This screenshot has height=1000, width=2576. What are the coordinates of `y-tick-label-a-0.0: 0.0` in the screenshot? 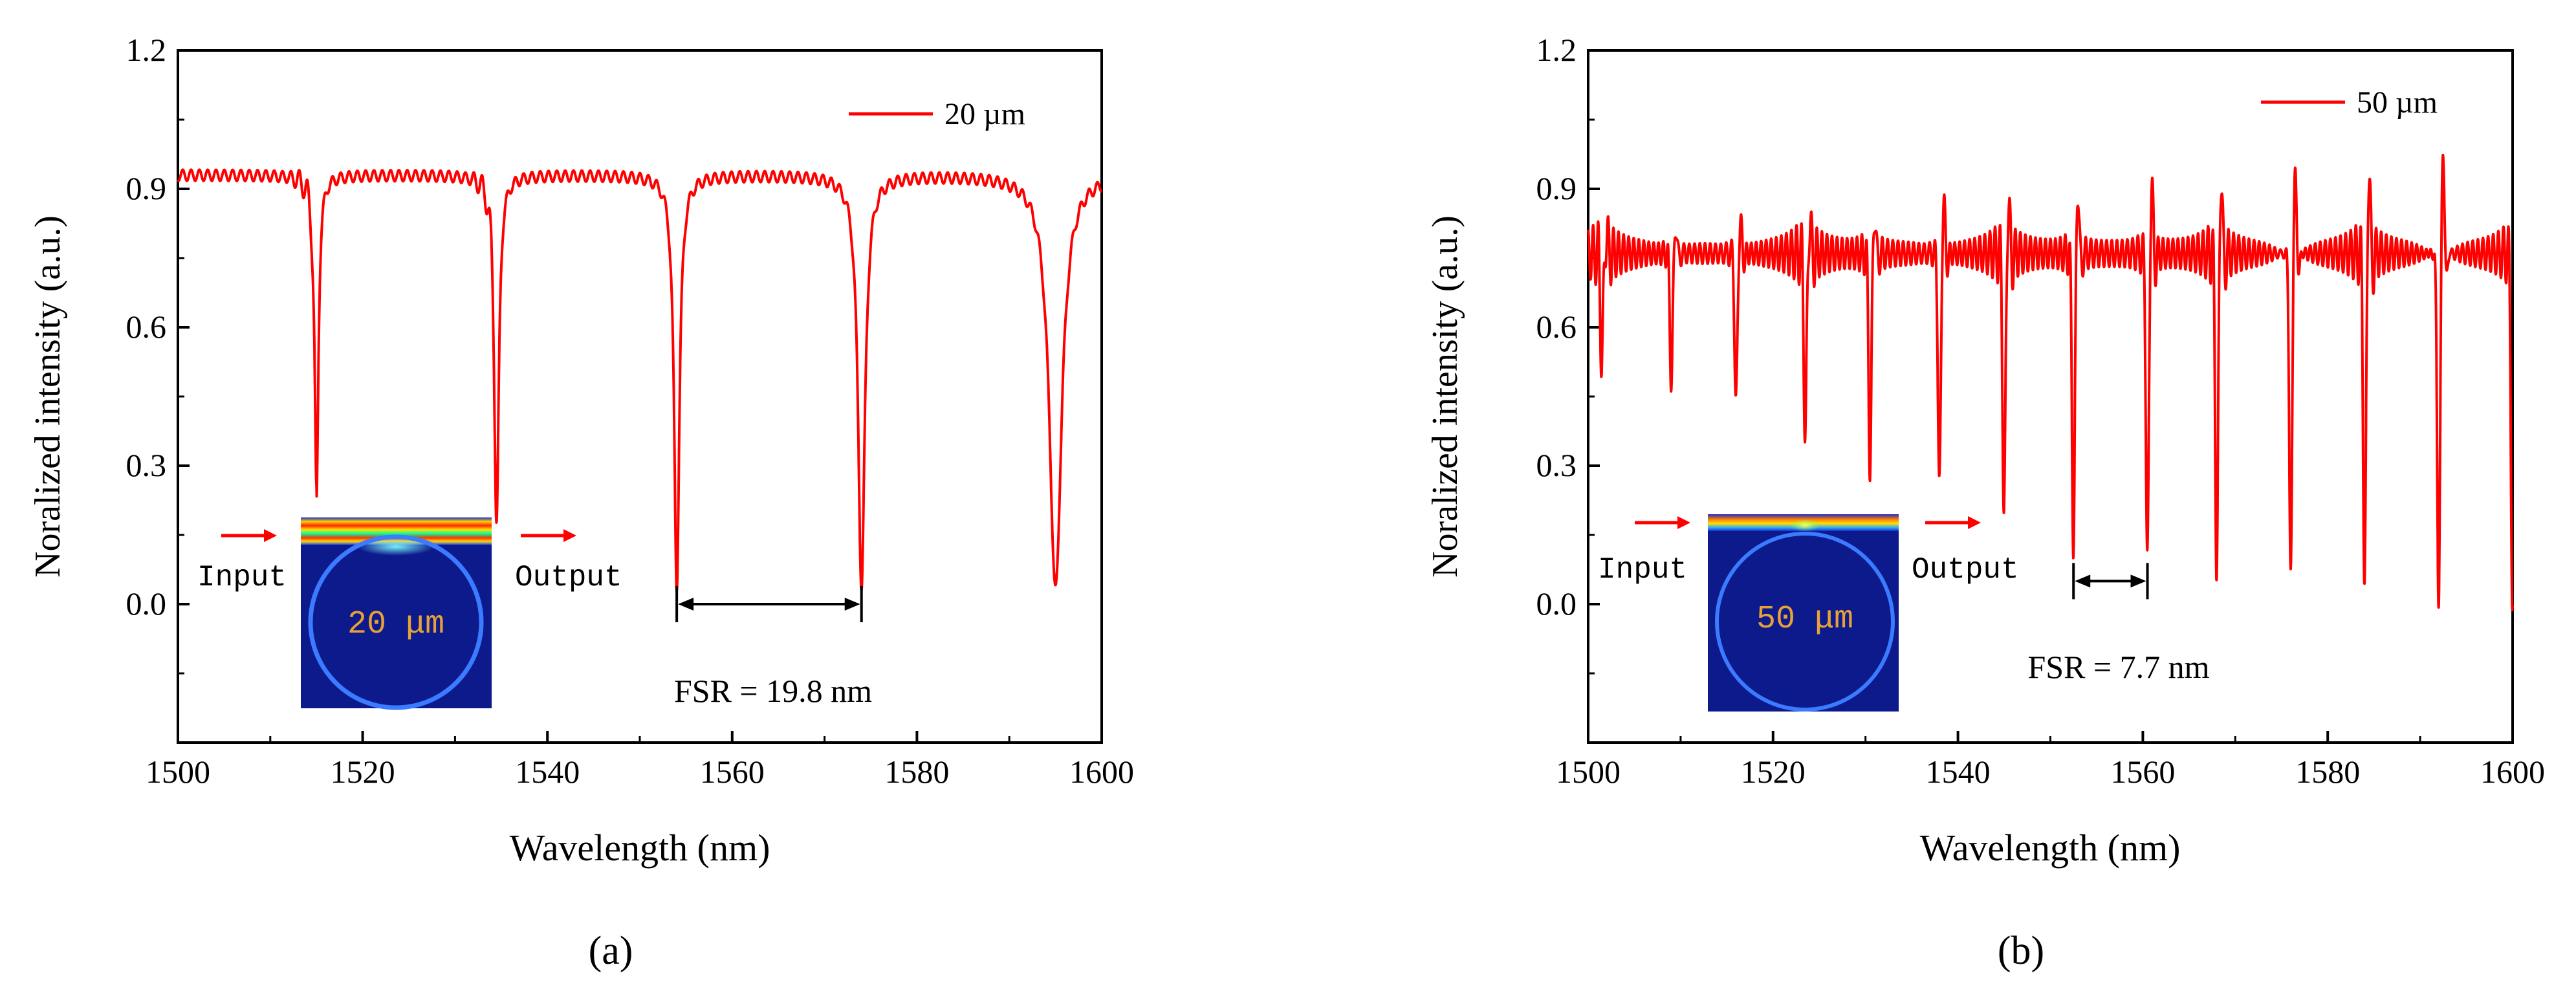 It's located at (146, 603).